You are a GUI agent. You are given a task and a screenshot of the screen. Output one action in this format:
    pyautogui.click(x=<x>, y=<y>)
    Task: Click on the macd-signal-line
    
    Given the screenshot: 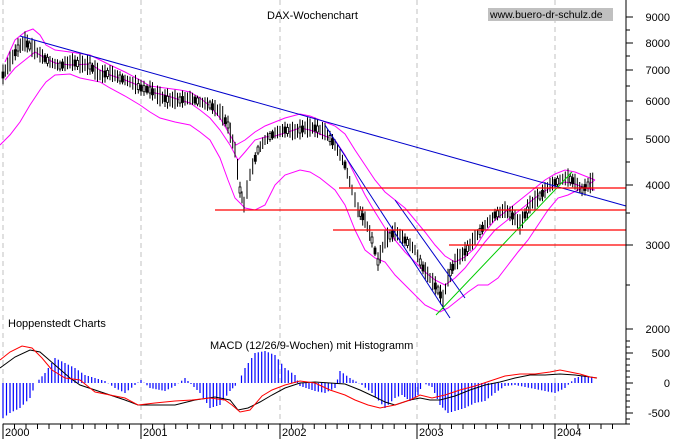 What is the action you would take?
    pyautogui.click(x=299, y=380)
    